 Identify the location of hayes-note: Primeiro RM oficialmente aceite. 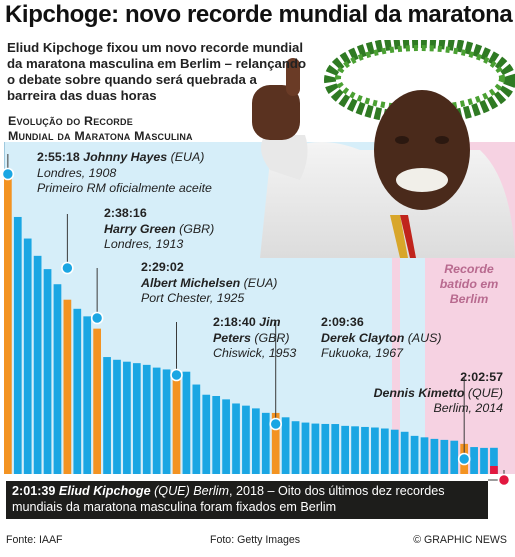
(124, 188).